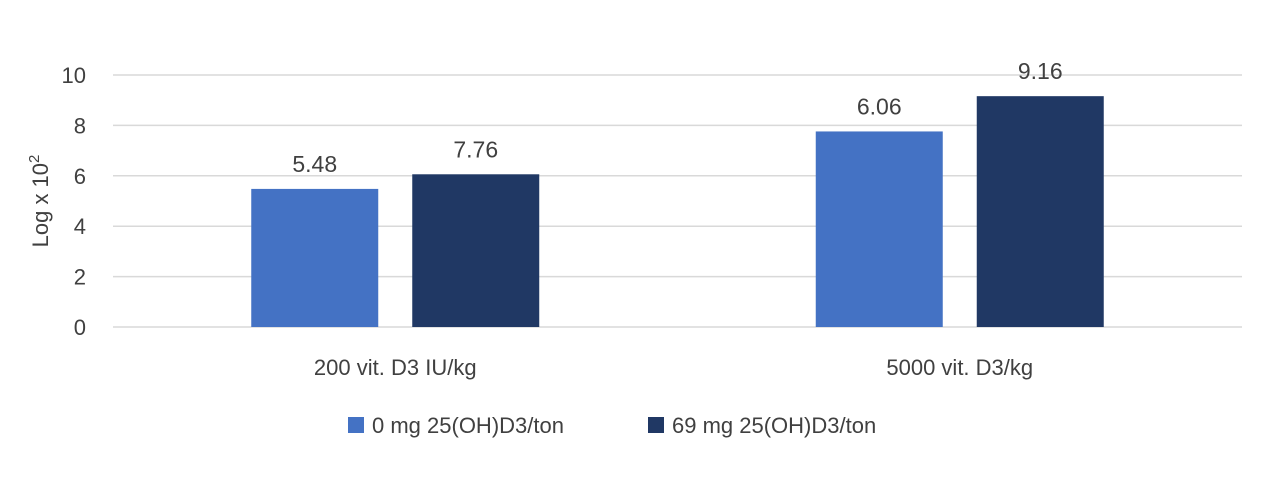 The image size is (1280, 480). I want to click on data-label: 9.16, so click(1040, 71).